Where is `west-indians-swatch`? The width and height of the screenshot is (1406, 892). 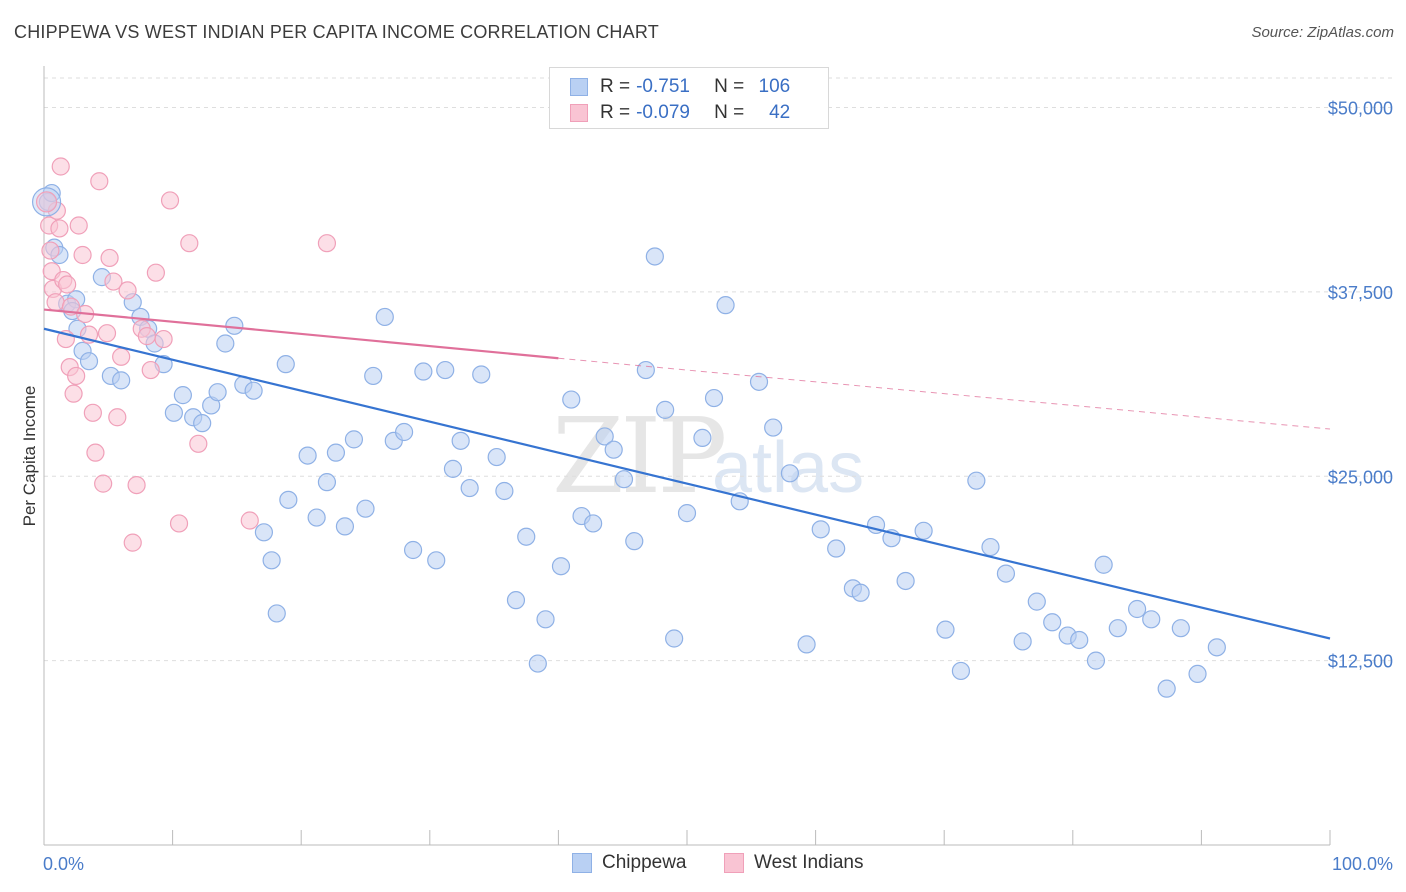
west-indians-swatch is located at coordinates (734, 863).